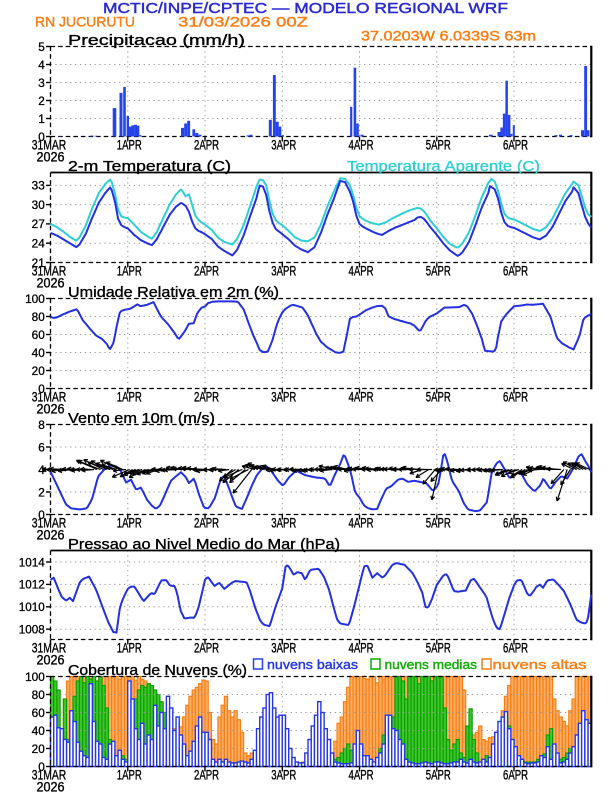 Image resolution: width=612 pixels, height=792 pixels. I want to click on svg-text: 1008, so click(32, 630).